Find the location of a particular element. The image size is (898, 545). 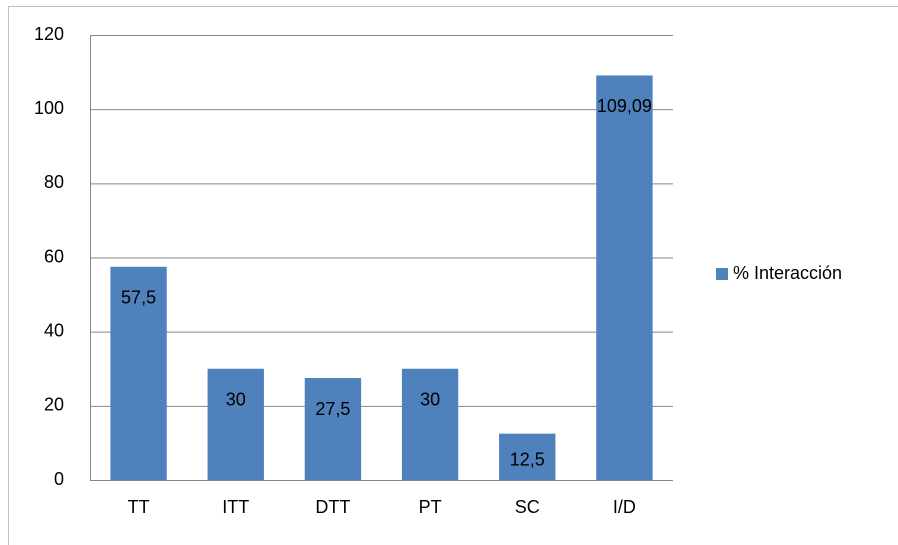

legend-label: % Interacción is located at coordinates (787, 273).